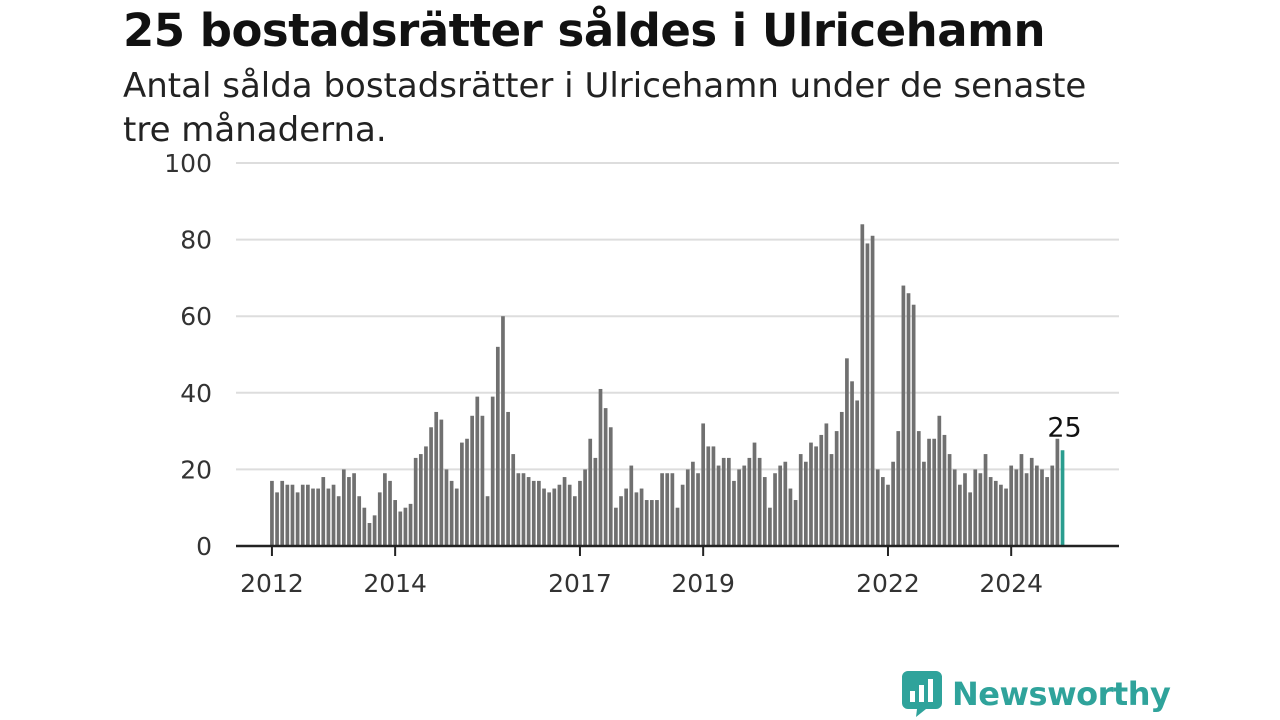  Describe the element at coordinates (395, 583) in the screenshot. I see `x-tick-label: 2014` at that location.